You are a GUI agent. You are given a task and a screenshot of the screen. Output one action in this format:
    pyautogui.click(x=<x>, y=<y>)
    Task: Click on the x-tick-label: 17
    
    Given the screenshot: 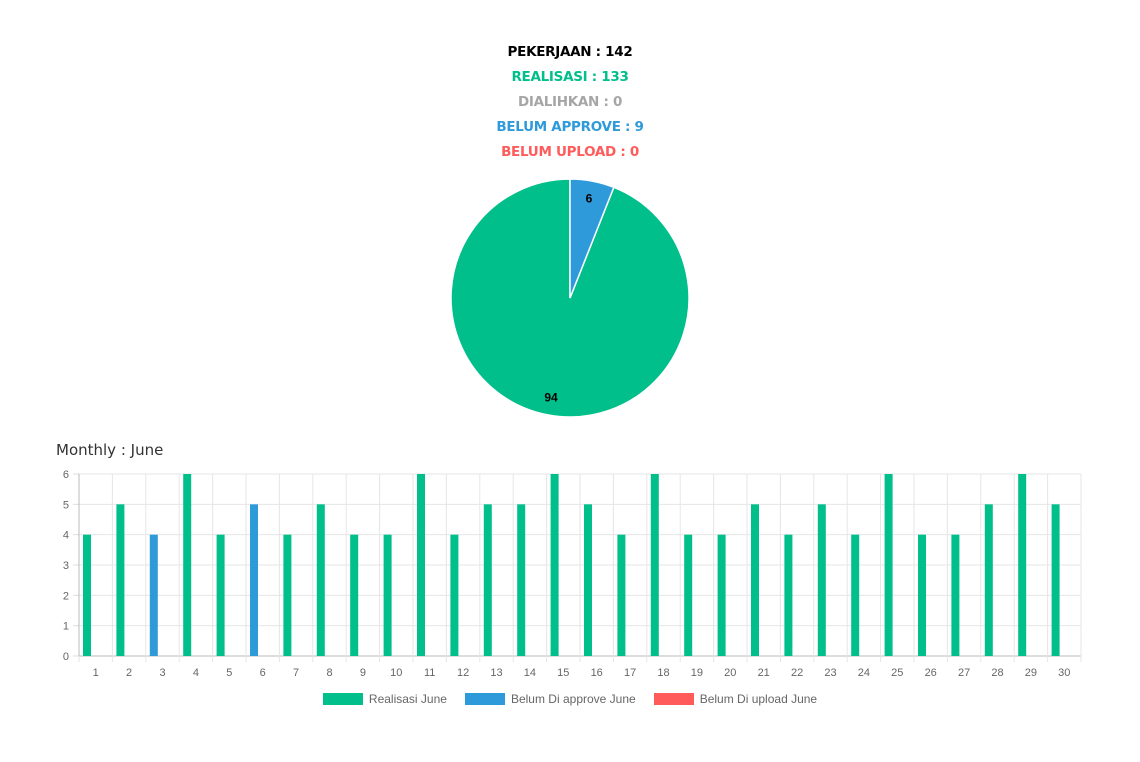 What is the action you would take?
    pyautogui.click(x=630, y=673)
    